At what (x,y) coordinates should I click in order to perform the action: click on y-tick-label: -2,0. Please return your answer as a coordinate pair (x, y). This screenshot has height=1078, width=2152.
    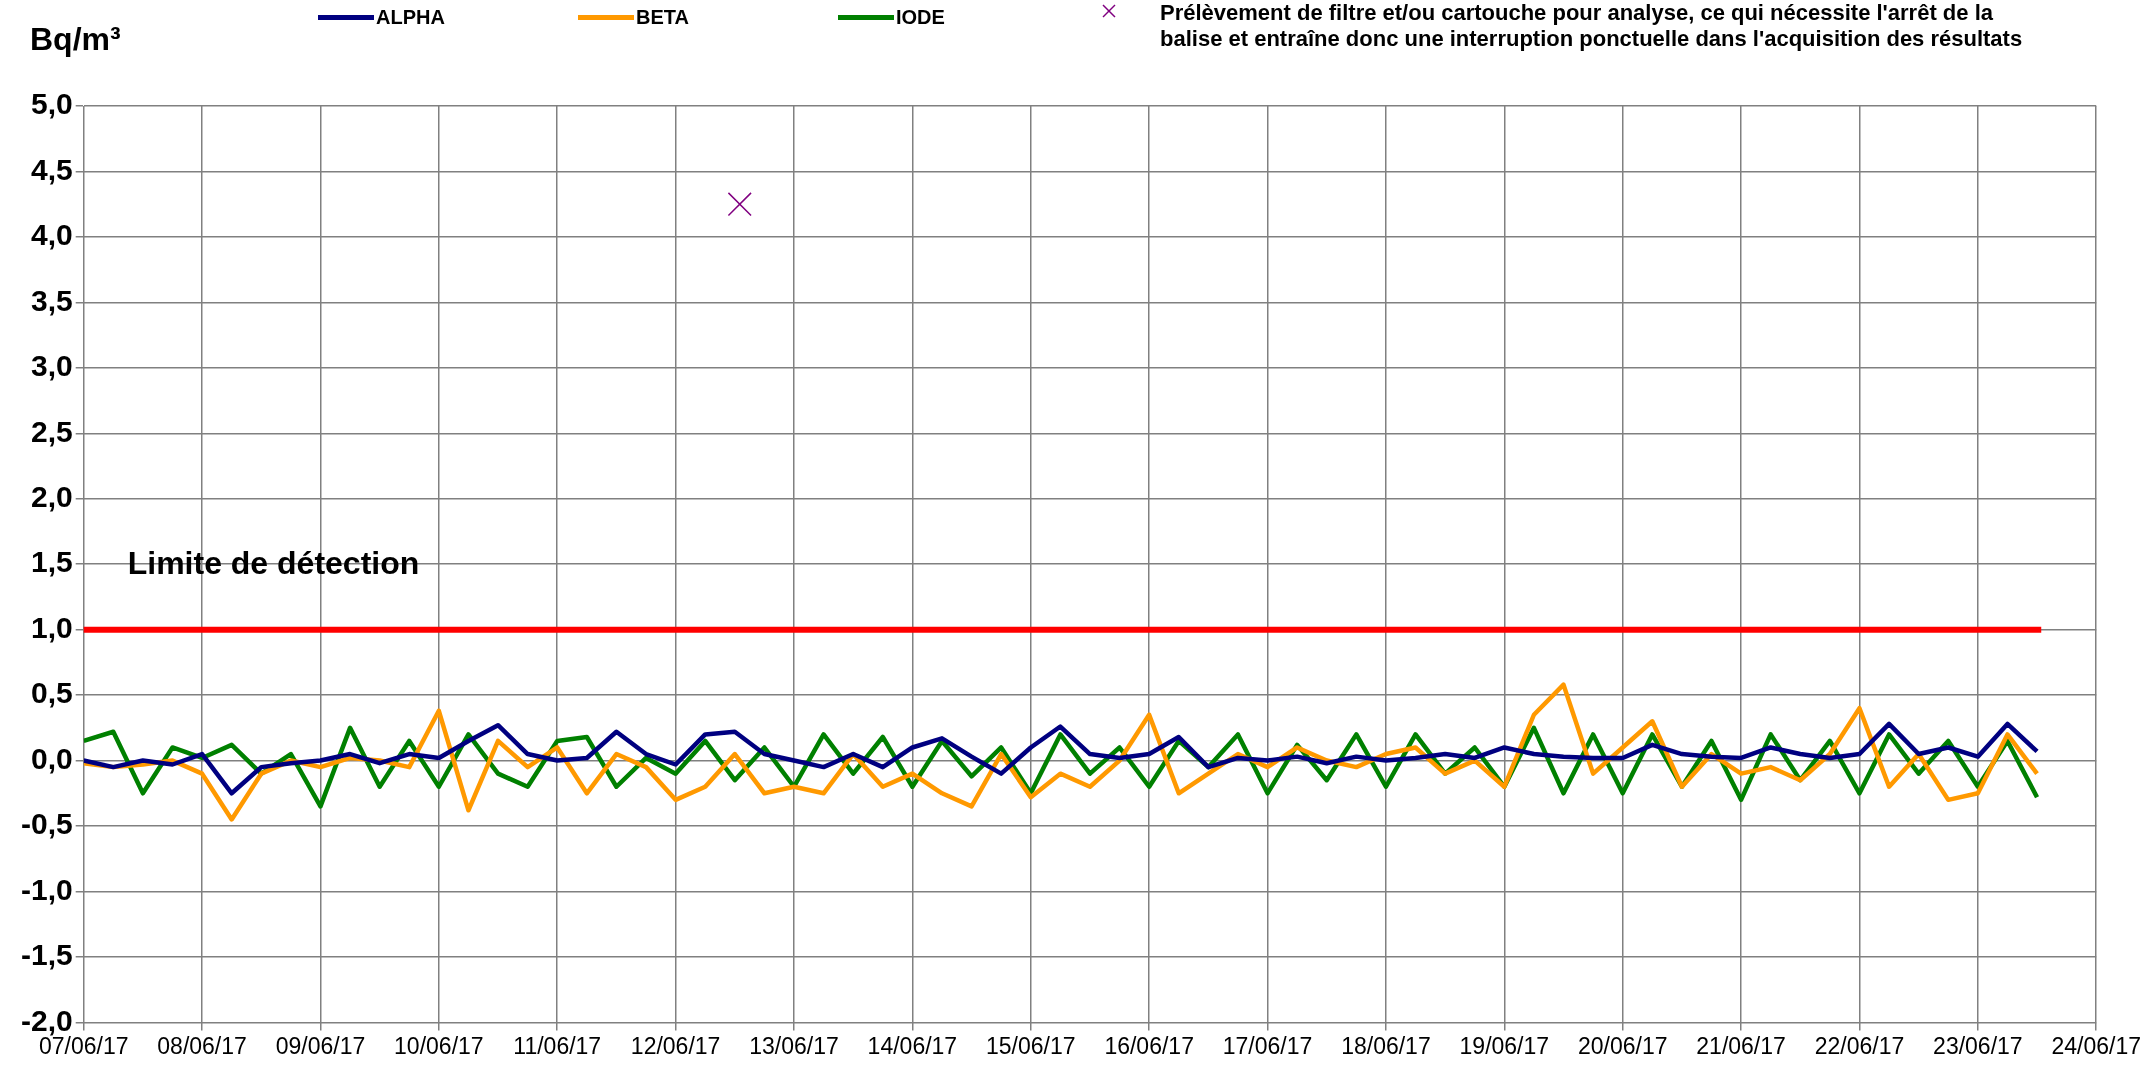
    Looking at the image, I should click on (46, 1020).